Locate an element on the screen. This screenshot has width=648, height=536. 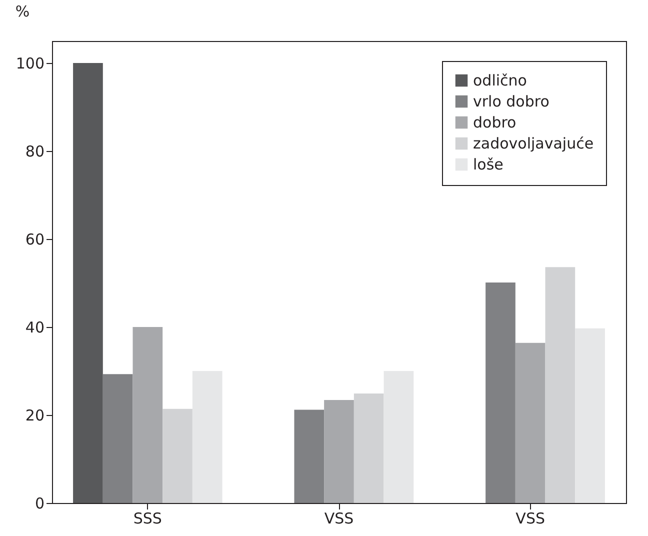
legend-label: vrlo dobro is located at coordinates (511, 101).